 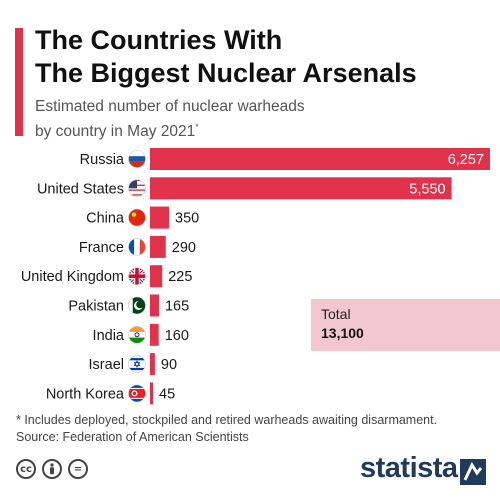 What do you see at coordinates (26, 469) in the screenshot?
I see `cc-icon: cc` at bounding box center [26, 469].